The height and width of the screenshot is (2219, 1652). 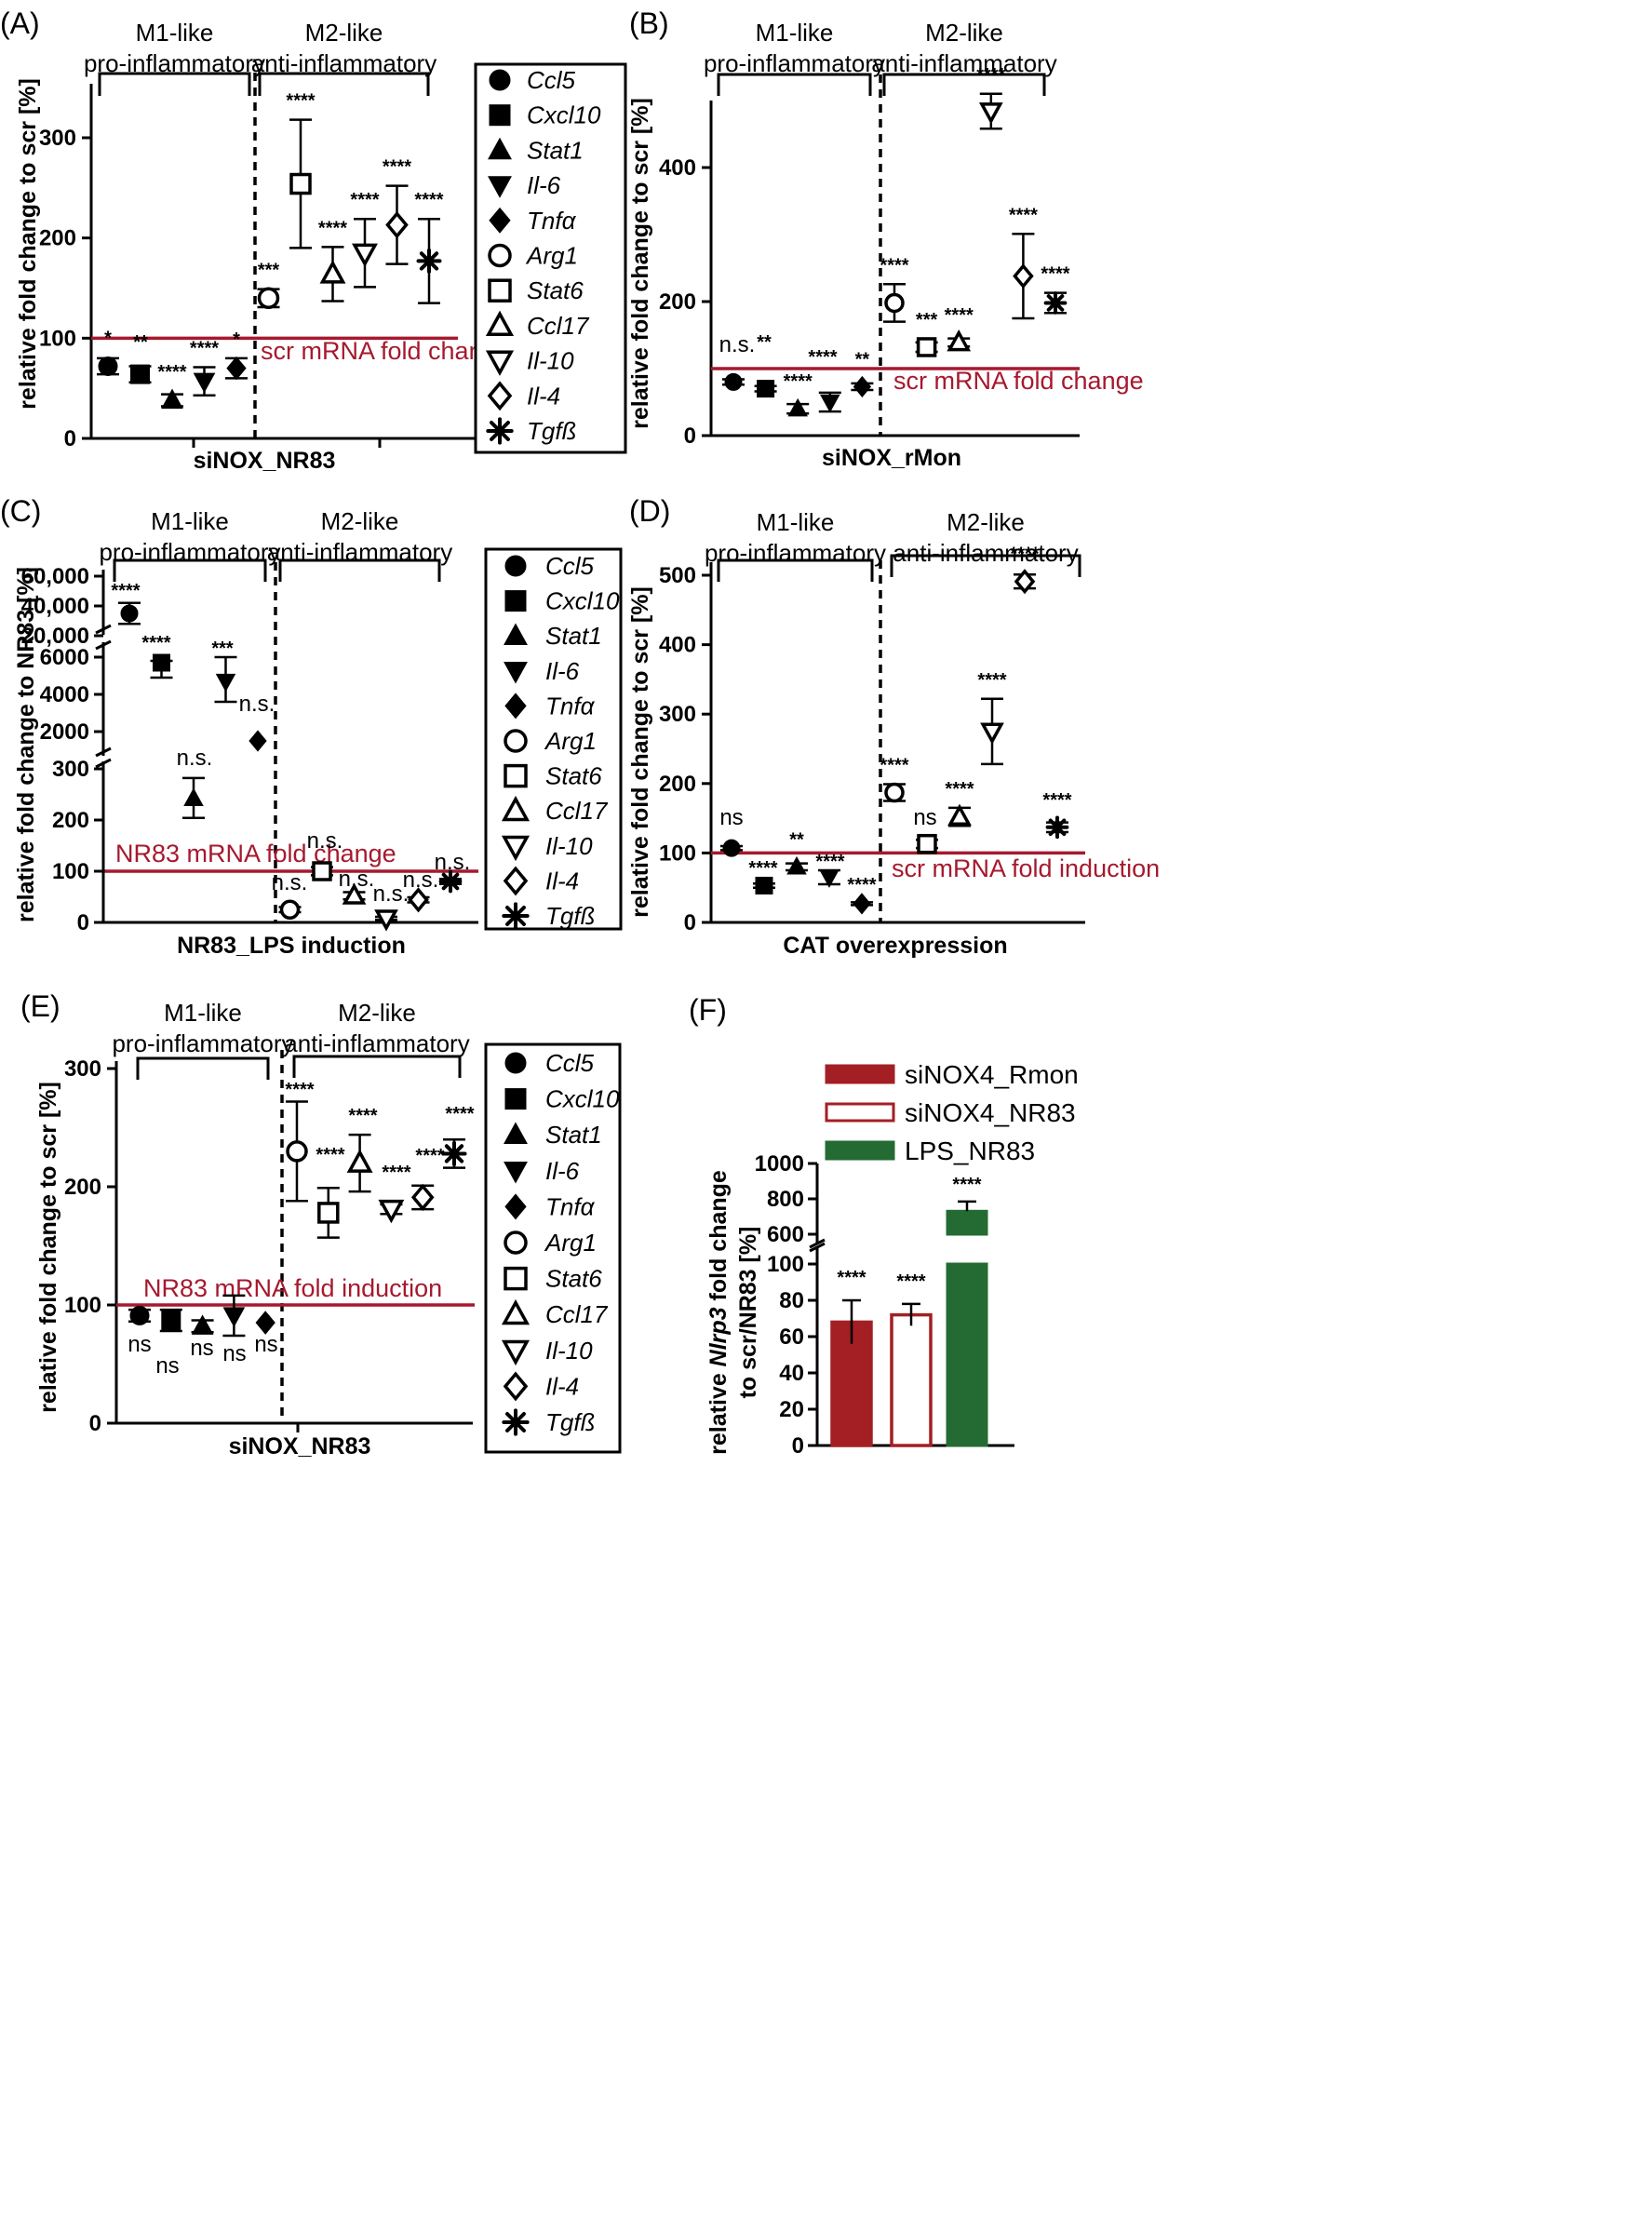 I want to click on x-axis-label: siNOX_NR83, so click(x=265, y=461).